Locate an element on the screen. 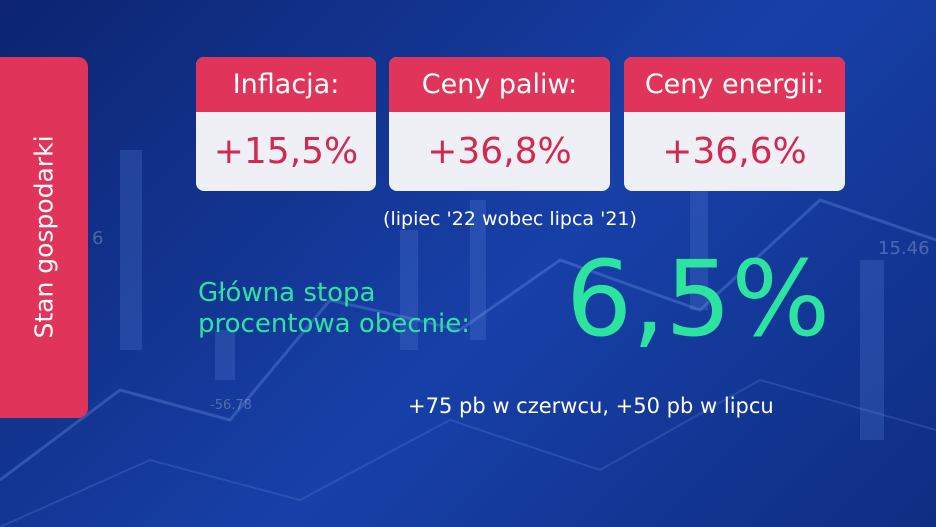 This screenshot has height=527, width=936. card: Ceny energii: +36,6% is located at coordinates (734, 124).